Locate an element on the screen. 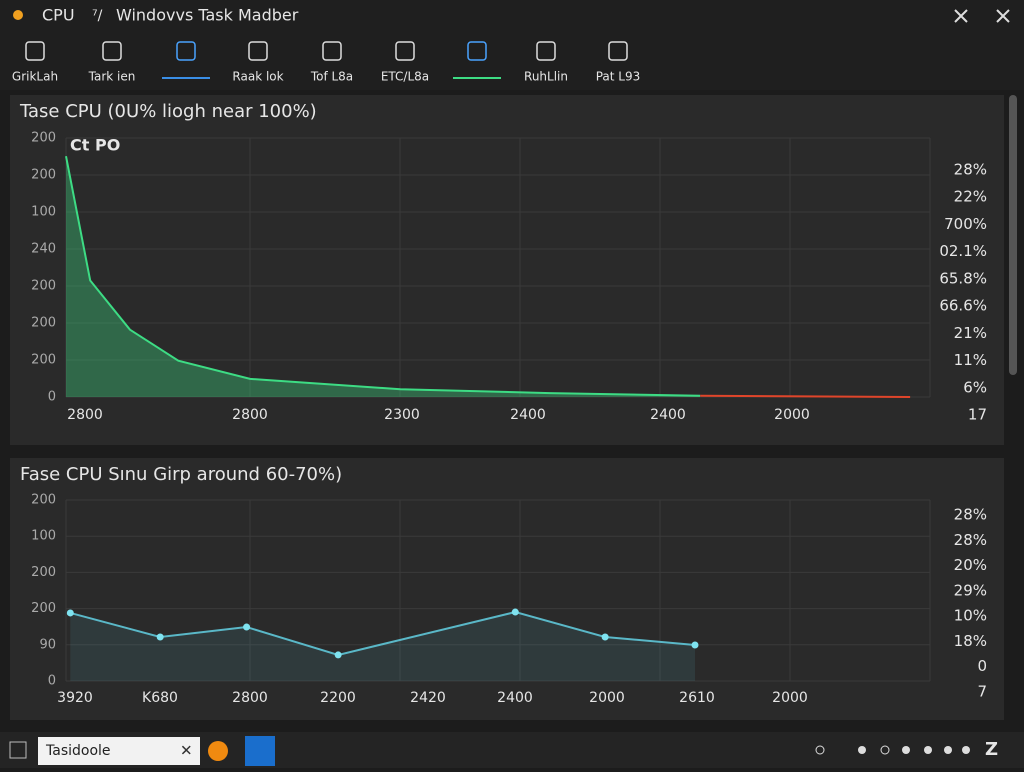 This screenshot has height=772, width=1024. title-bar is located at coordinates (512, 16).